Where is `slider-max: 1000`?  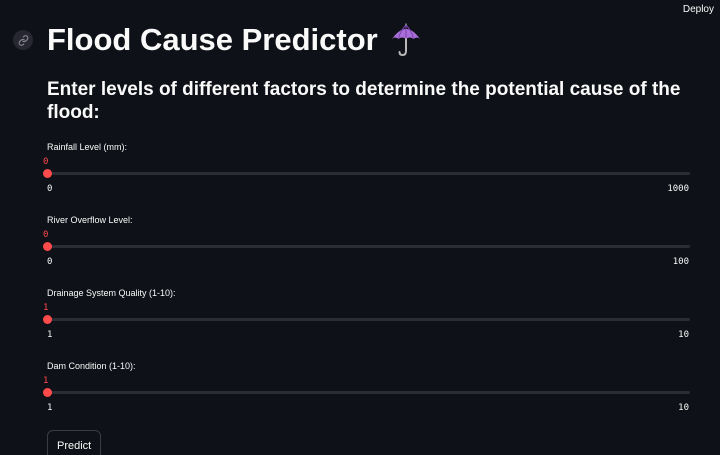 slider-max: 1000 is located at coordinates (678, 189).